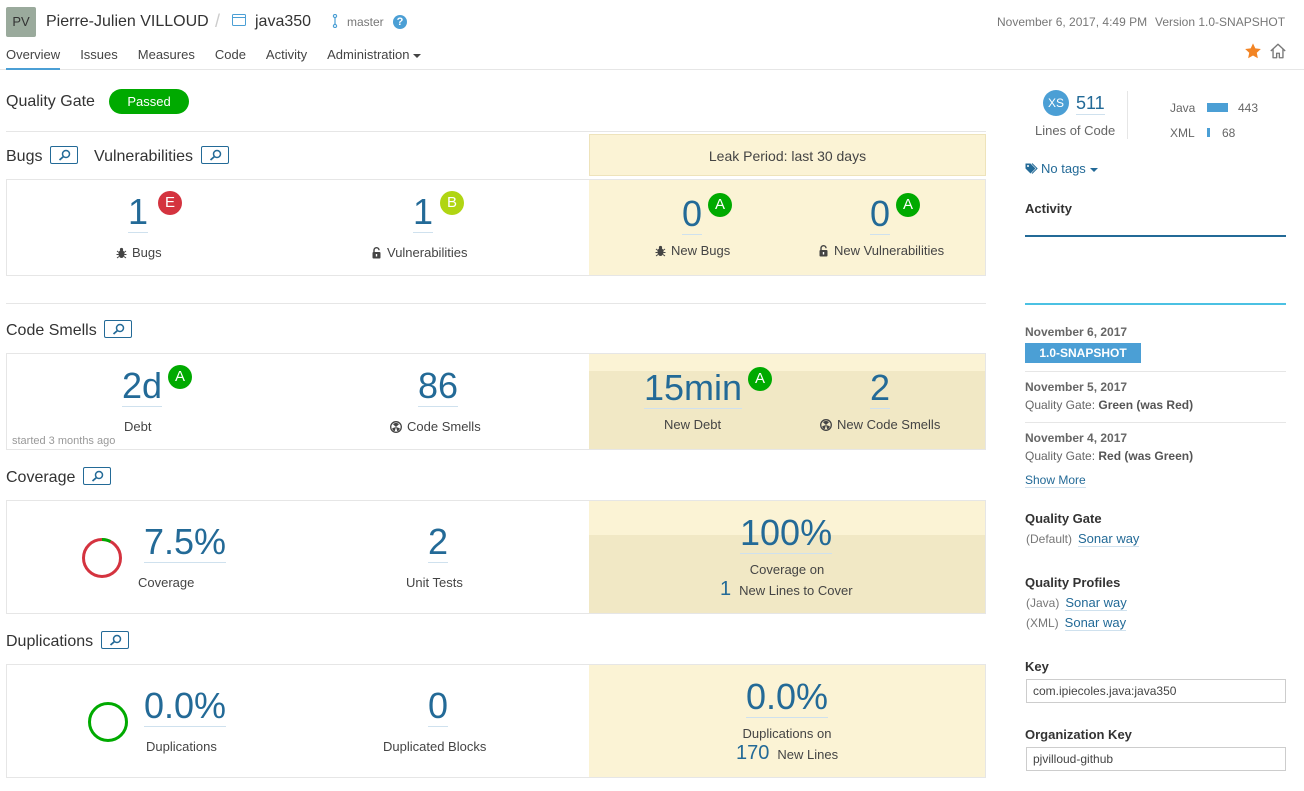 The width and height of the screenshot is (1304, 791). What do you see at coordinates (50, 641) in the screenshot?
I see `duplications-section-title: Duplications` at bounding box center [50, 641].